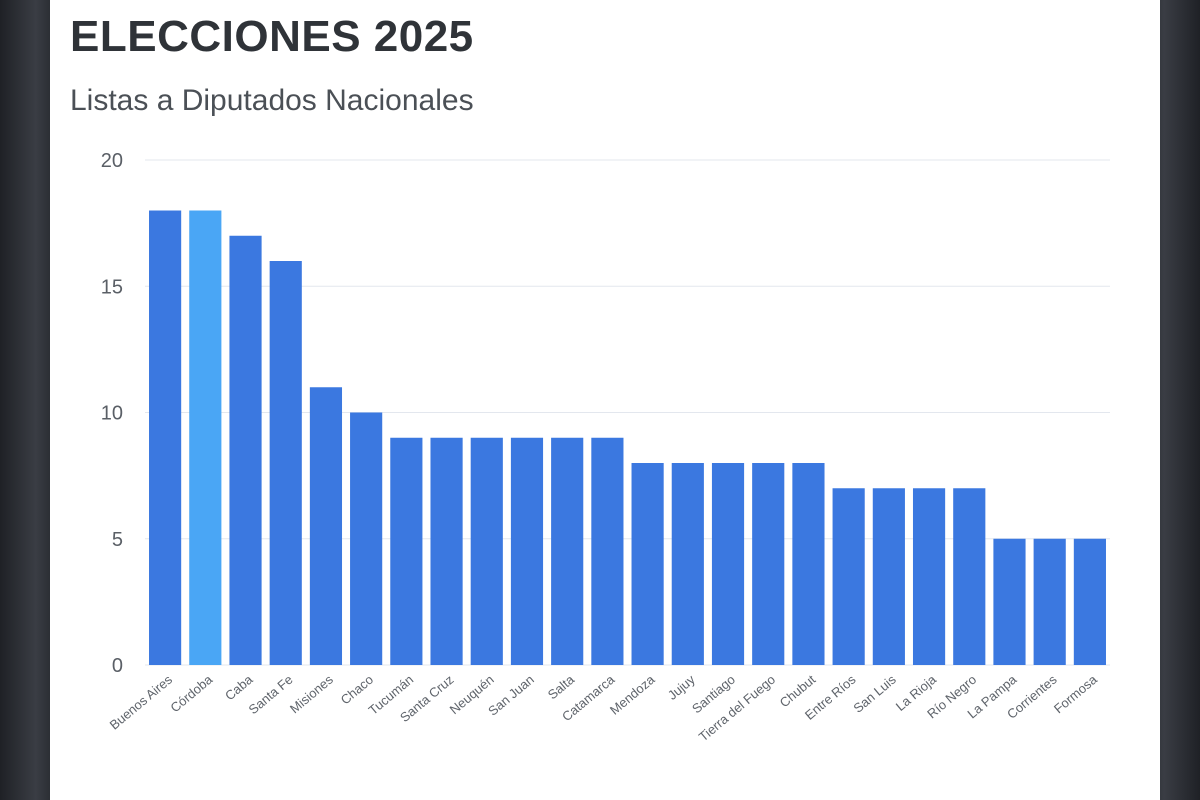 The image size is (1200, 800). What do you see at coordinates (311, 693) in the screenshot?
I see `x-tick-label-misiones: Misiones` at bounding box center [311, 693].